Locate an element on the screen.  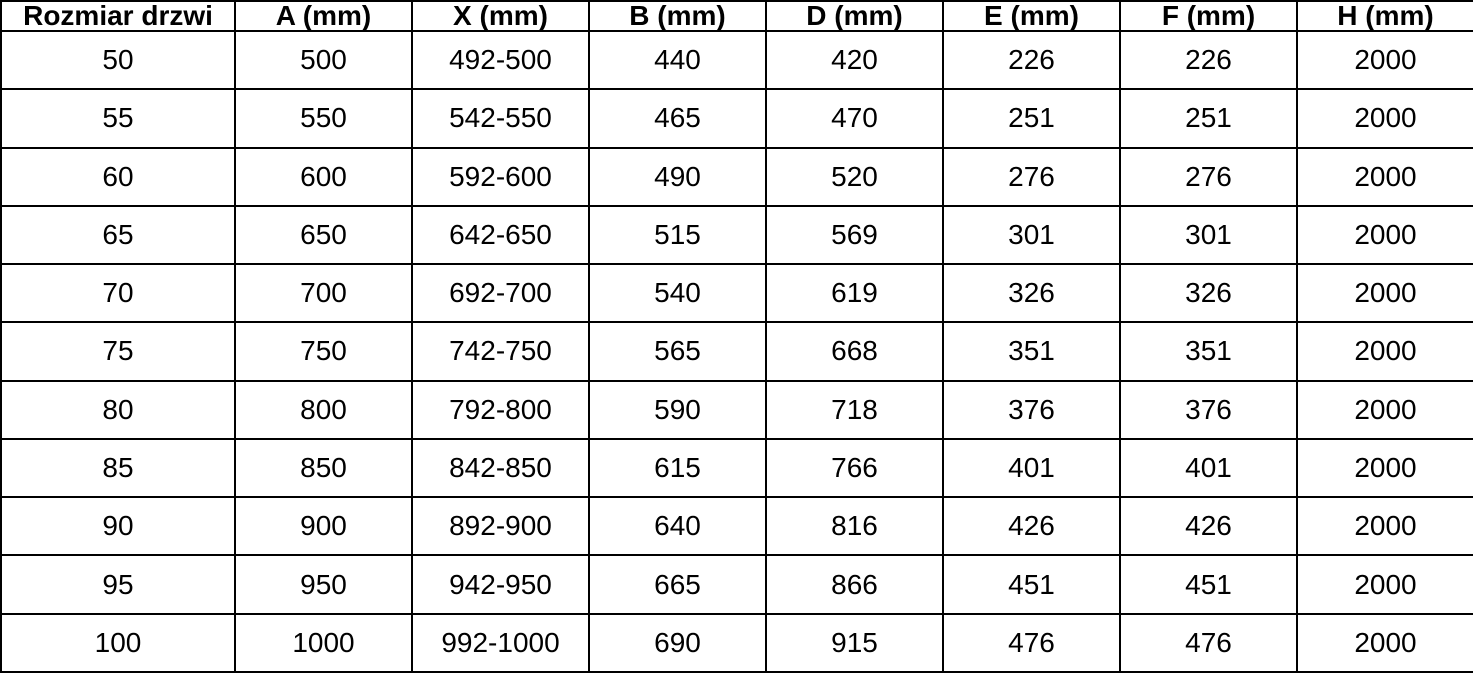
dimension-cell: 600 is located at coordinates (323, 176).